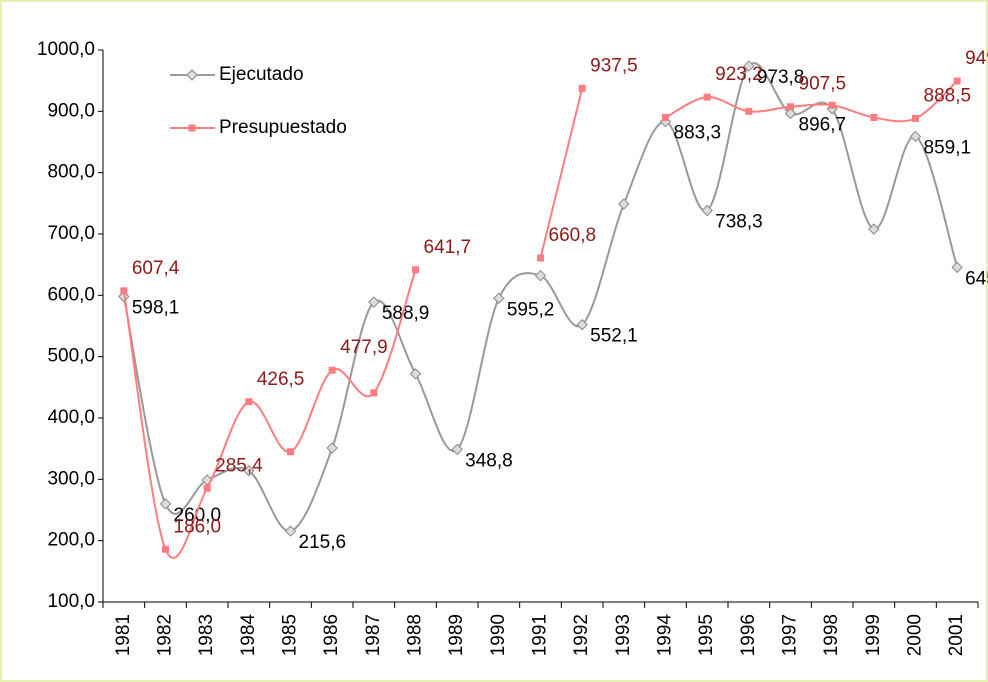 This screenshot has height=682, width=988. Describe the element at coordinates (290, 635) in the screenshot. I see `x-tick-label: 1985` at that location.